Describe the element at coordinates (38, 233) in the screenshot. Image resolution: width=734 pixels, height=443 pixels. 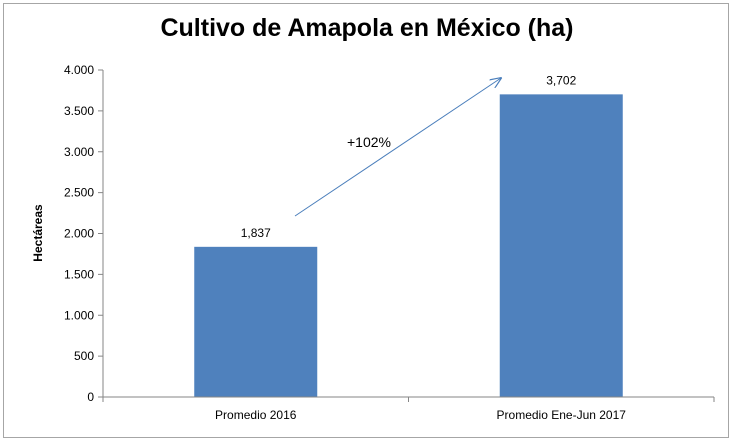
I see `y-axis-title: Hectáreas` at that location.